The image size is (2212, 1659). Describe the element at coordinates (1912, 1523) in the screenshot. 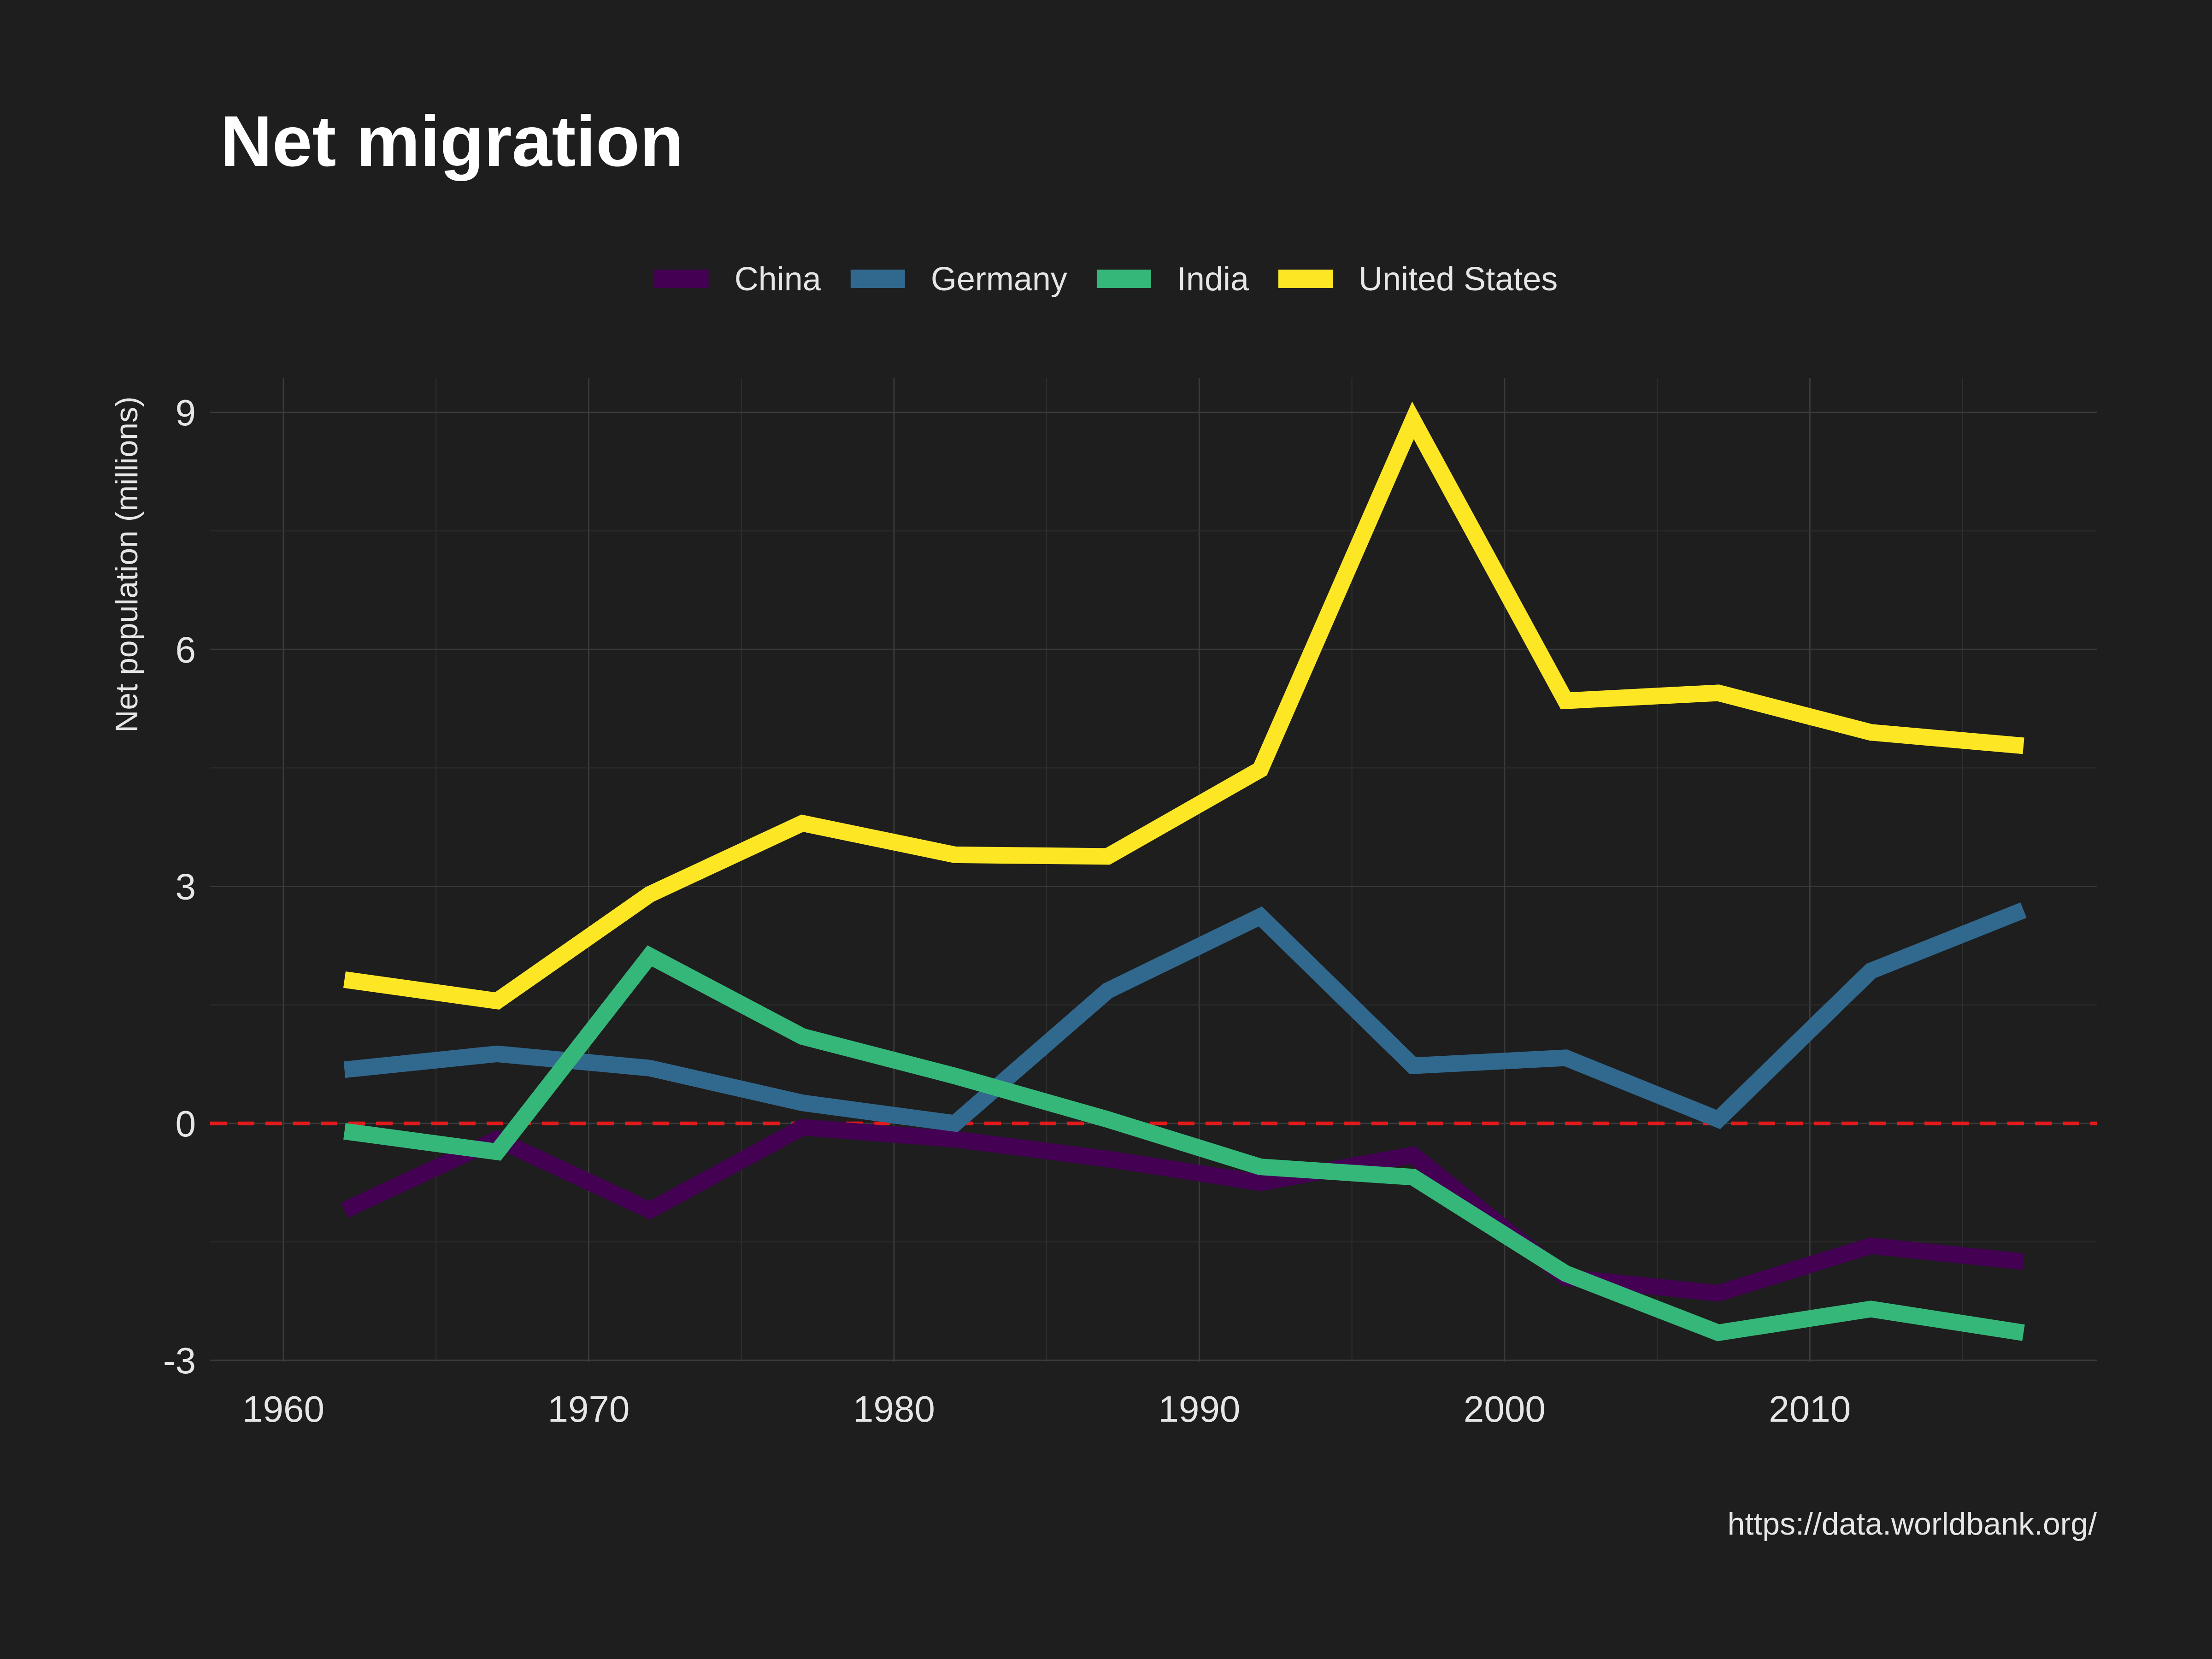

I see `source-caption: https://data.worldbank.org/` at that location.